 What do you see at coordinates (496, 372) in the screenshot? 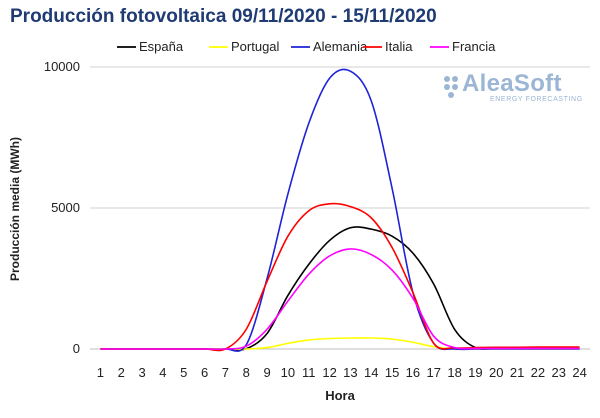
I see `x-tick-label: 20` at bounding box center [496, 372].